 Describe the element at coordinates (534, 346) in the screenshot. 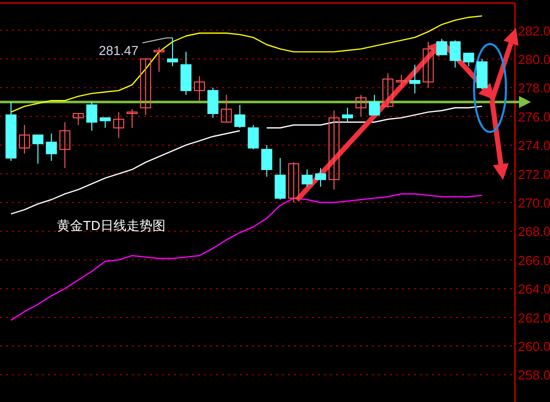

I see `y-tick-label: 260.0` at that location.